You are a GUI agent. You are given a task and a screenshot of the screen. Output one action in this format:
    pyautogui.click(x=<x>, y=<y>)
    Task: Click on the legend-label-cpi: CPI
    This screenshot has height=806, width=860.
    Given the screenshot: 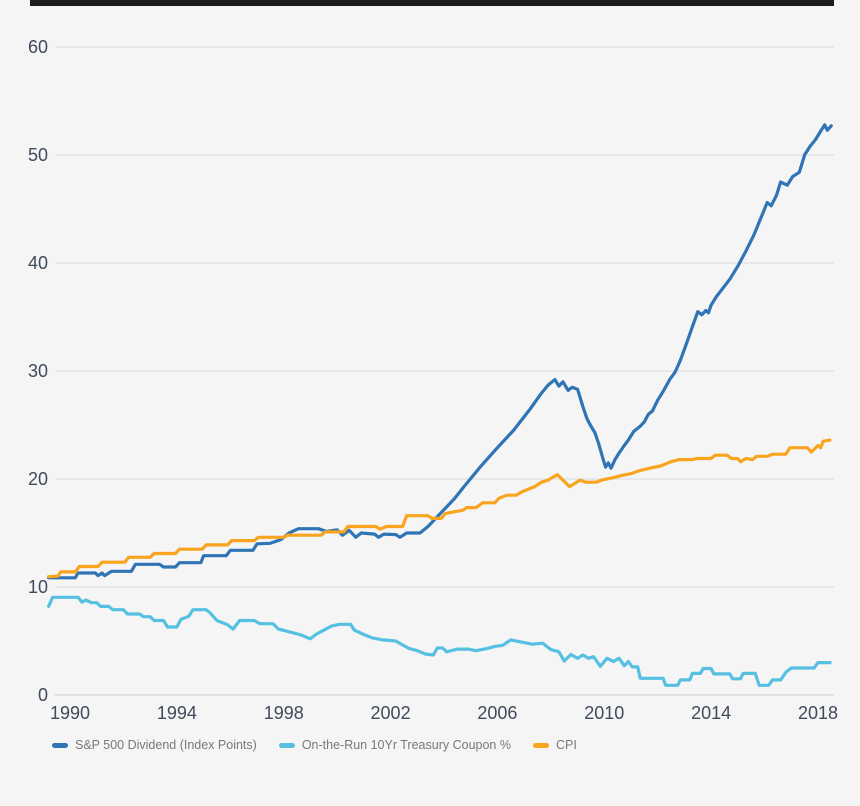 What is the action you would take?
    pyautogui.click(x=566, y=745)
    